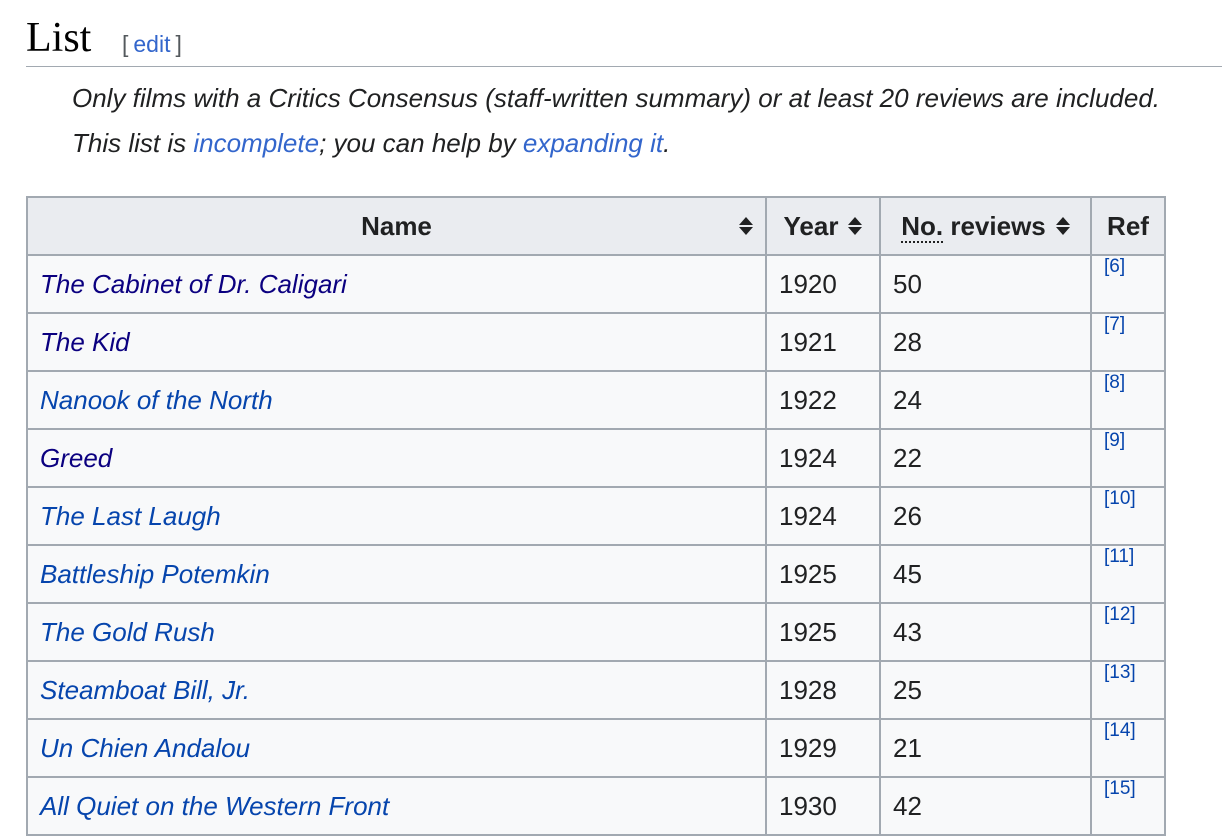  I want to click on hatnote-prefix: This list is, so click(133, 143).